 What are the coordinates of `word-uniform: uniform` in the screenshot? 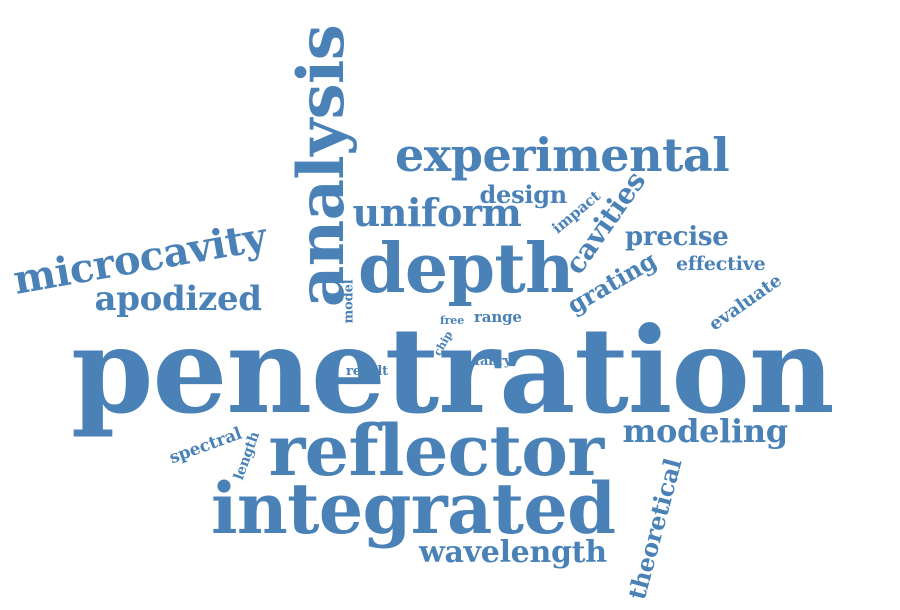 It's located at (437, 212).